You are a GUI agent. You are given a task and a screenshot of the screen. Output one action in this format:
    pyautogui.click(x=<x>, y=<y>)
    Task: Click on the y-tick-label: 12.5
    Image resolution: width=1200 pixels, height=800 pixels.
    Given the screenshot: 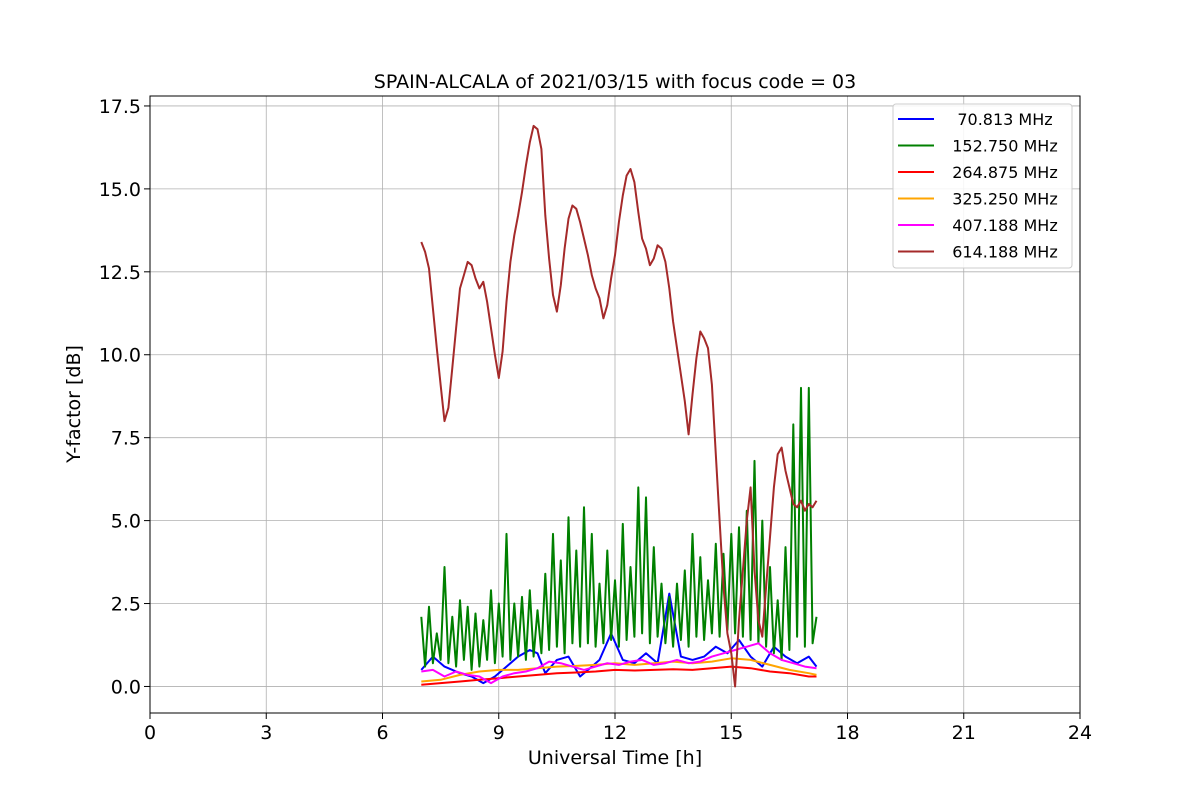 What is the action you would take?
    pyautogui.click(x=120, y=273)
    